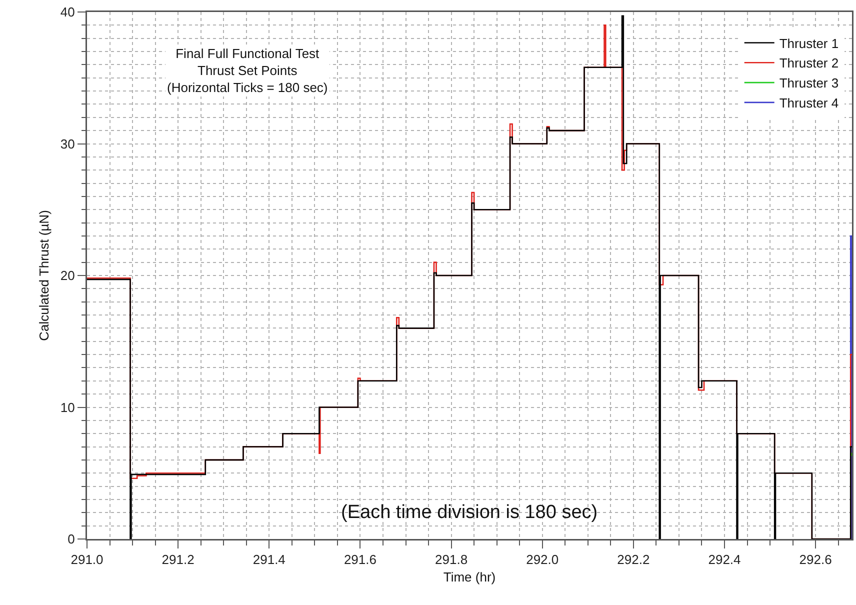 This screenshot has width=856, height=605. I want to click on x-tick-label: 291.2, so click(178, 560).